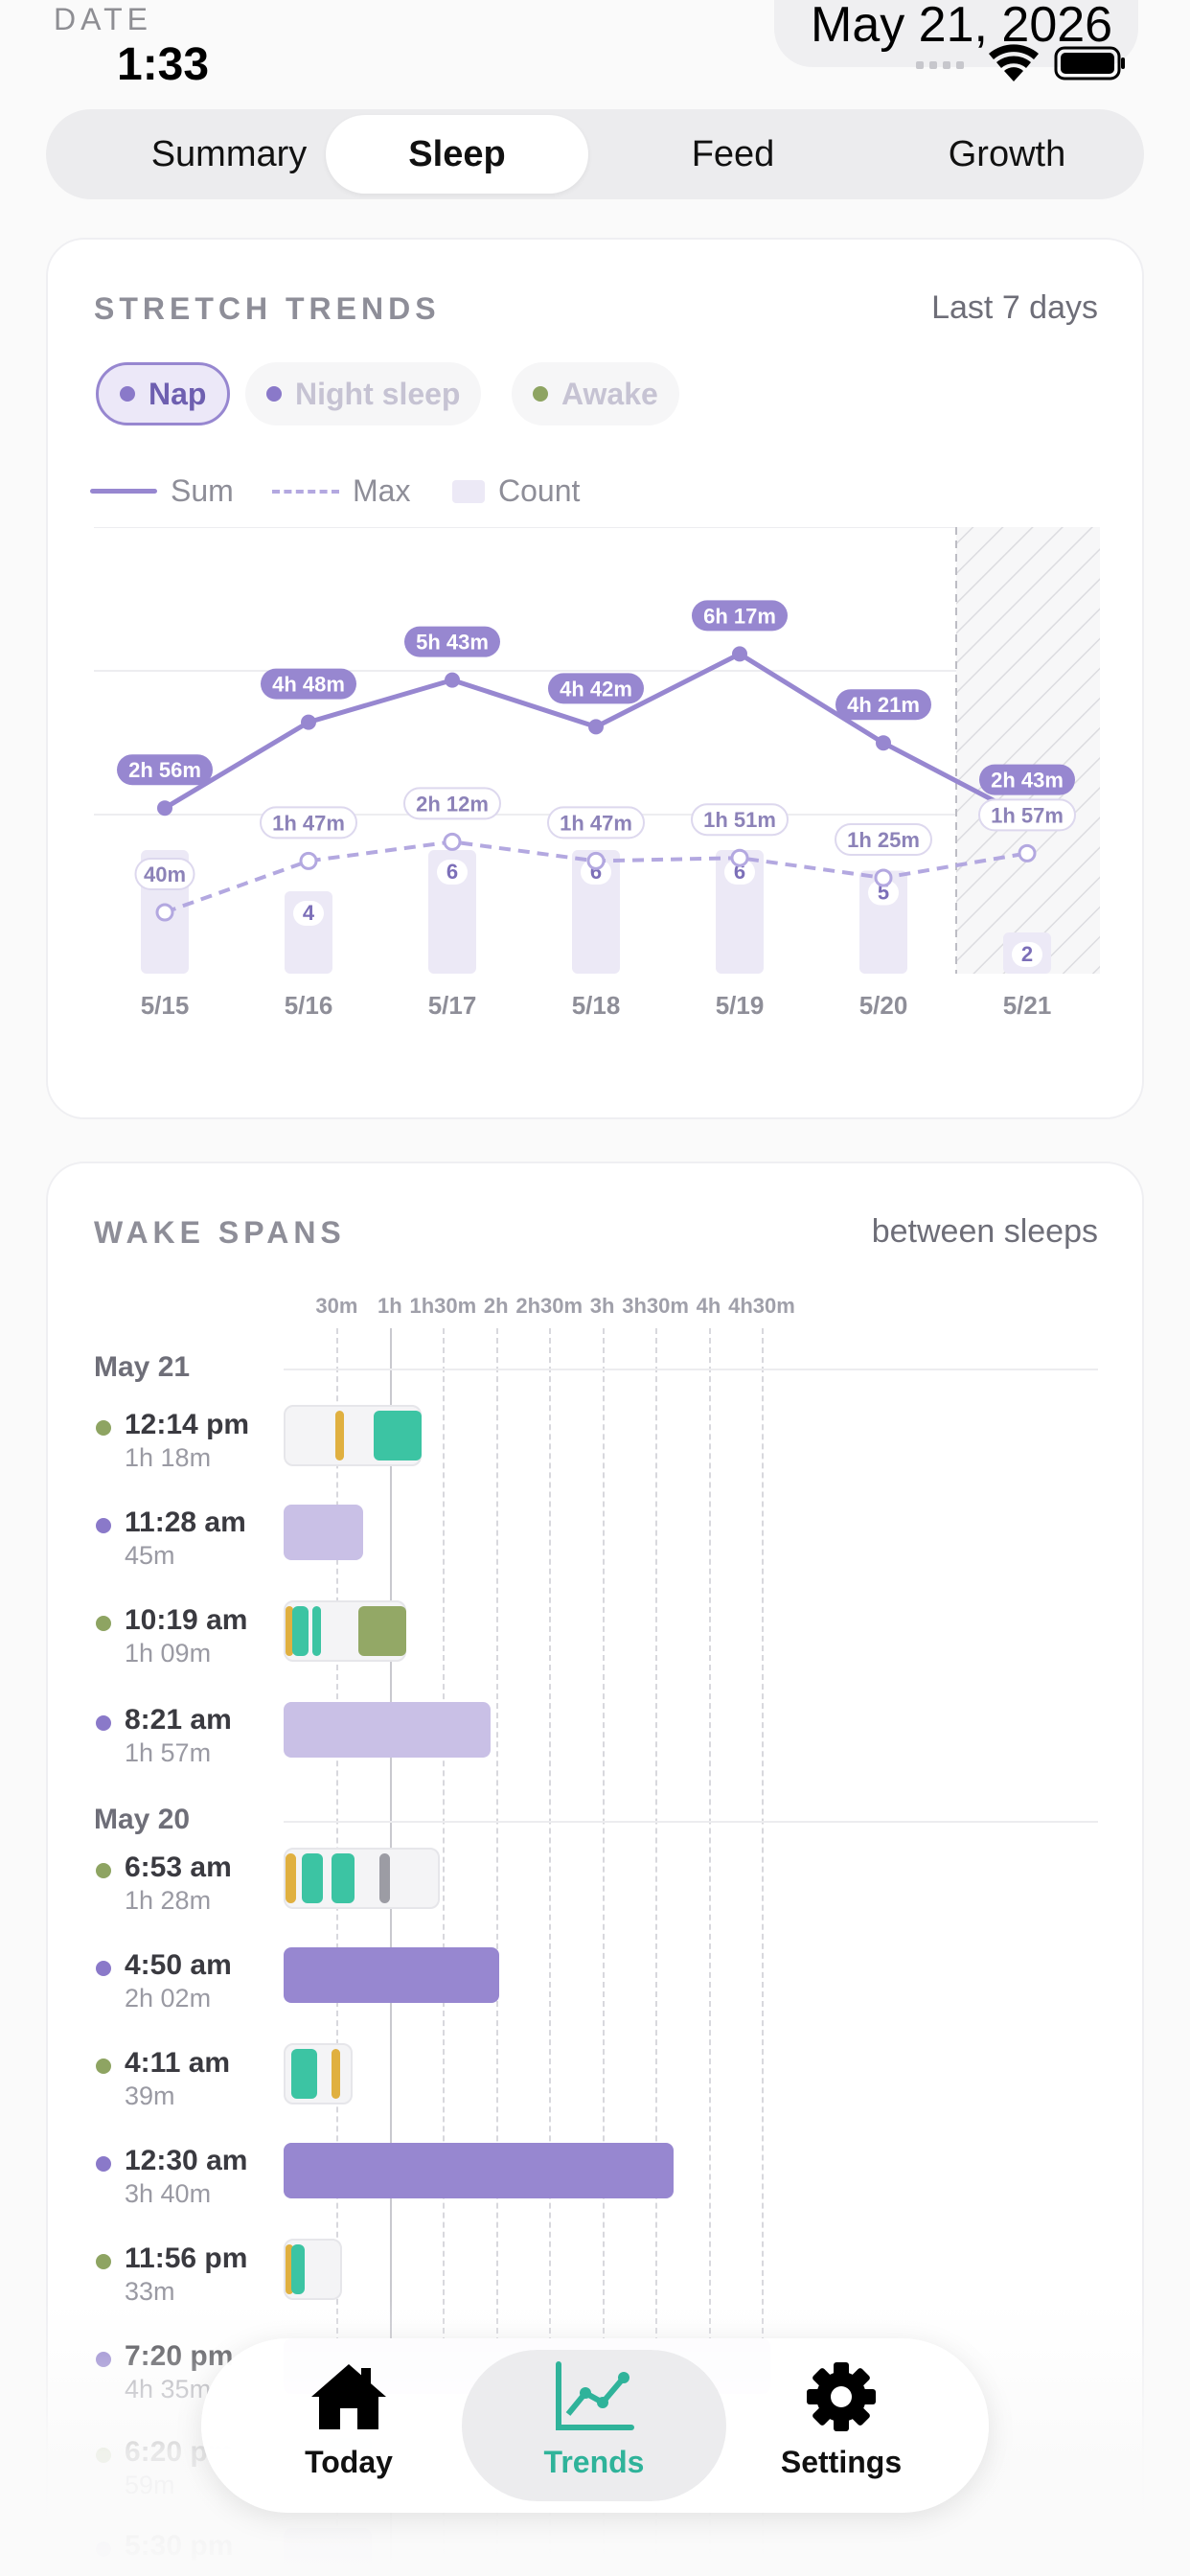 The image size is (1190, 2576). I want to click on x-tick-label: 5/19, so click(741, 1005).